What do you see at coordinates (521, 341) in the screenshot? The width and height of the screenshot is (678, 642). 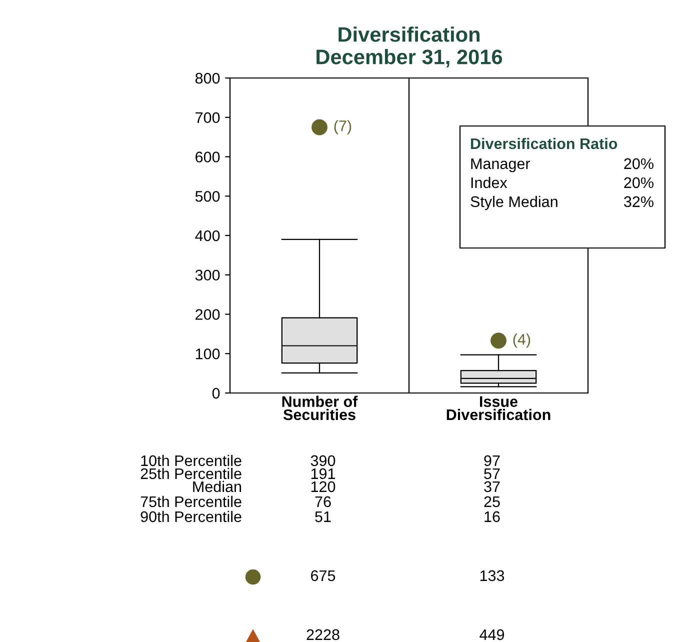 I see `annotation: (4)` at bounding box center [521, 341].